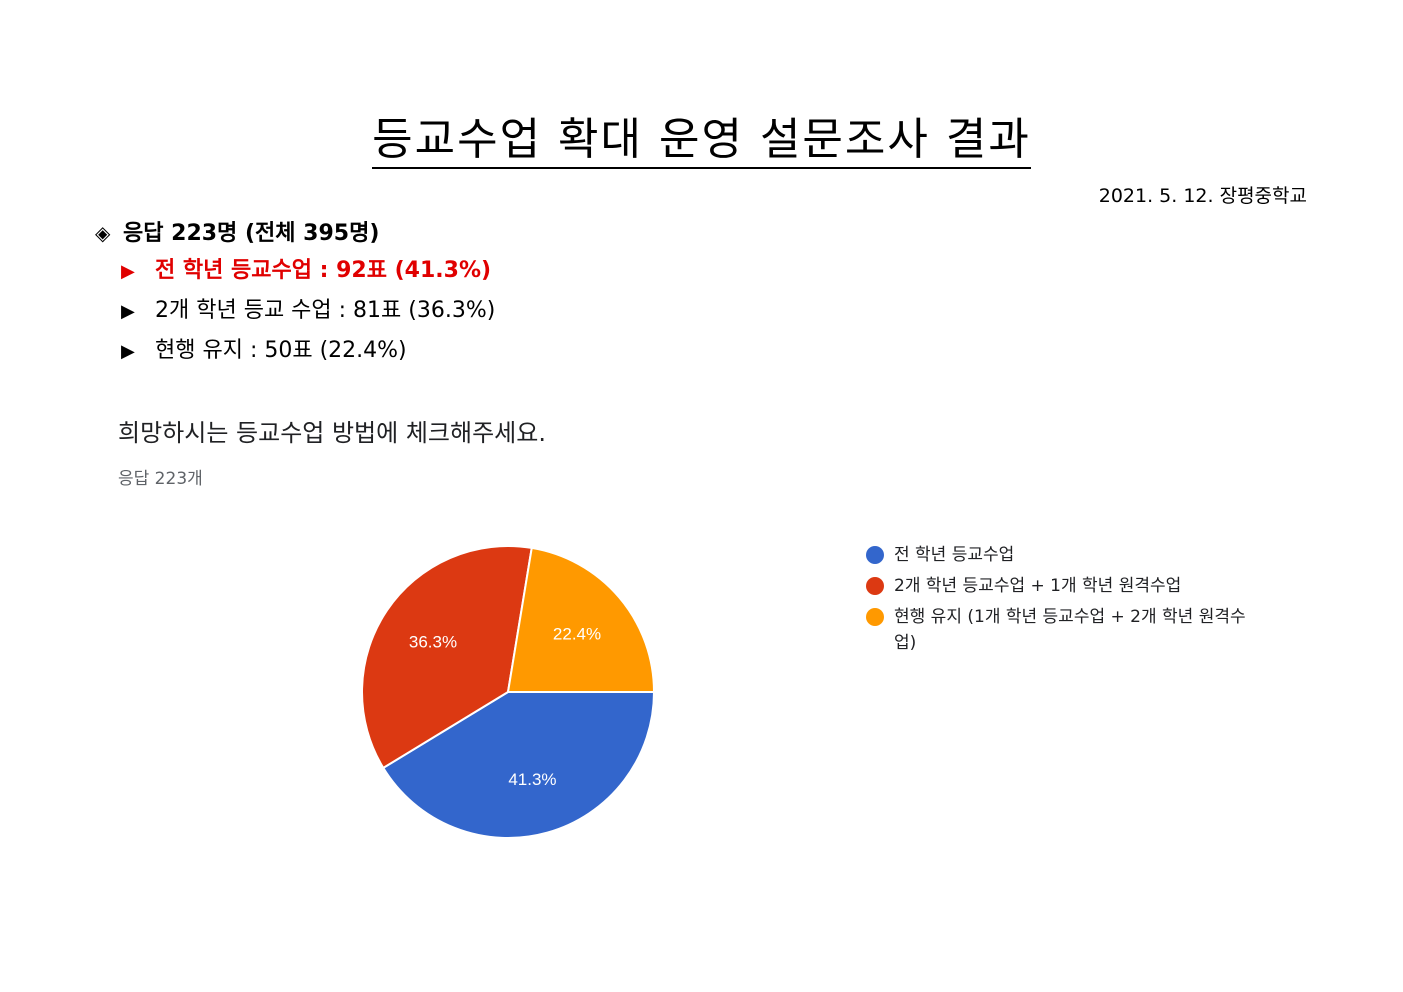 The height and width of the screenshot is (992, 1403). I want to click on result-line-all-grades: ▶ 전 학년 등교수업 : 92표 (41.3%), so click(295, 271).